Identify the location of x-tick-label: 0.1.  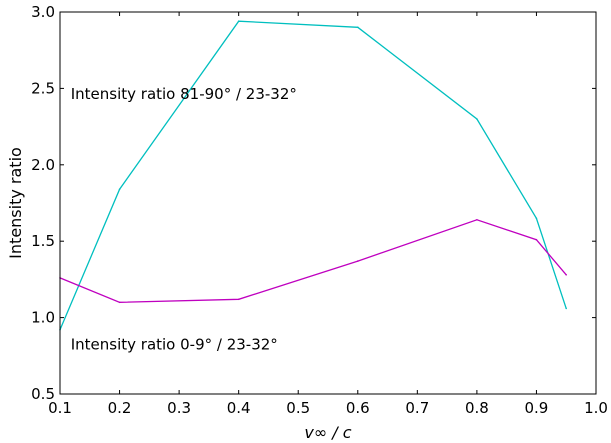
(60, 408).